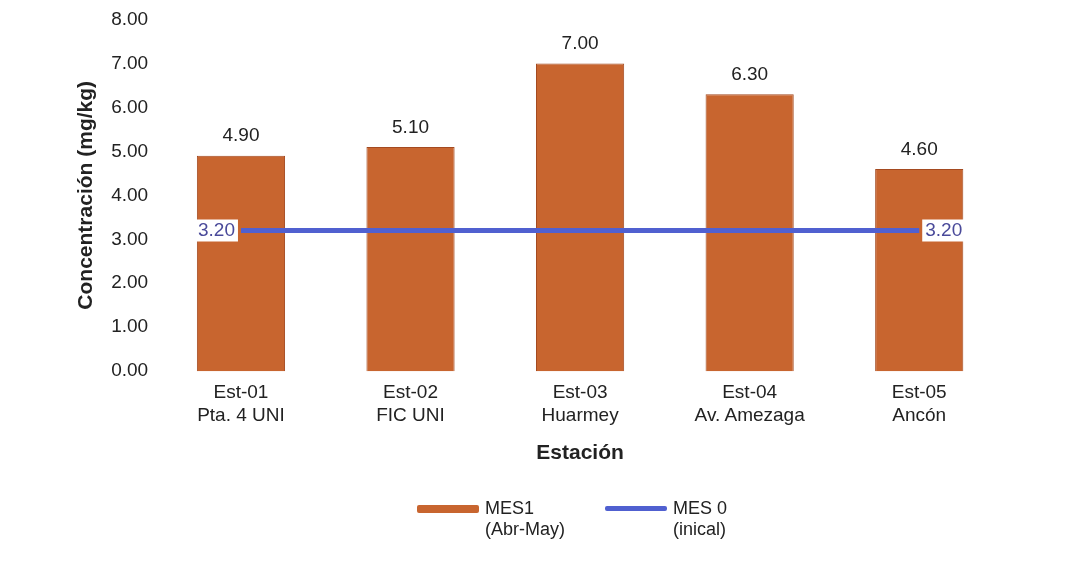 This screenshot has width=1084, height=563. What do you see at coordinates (130, 18) in the screenshot?
I see `y-tick-label: 8.00` at bounding box center [130, 18].